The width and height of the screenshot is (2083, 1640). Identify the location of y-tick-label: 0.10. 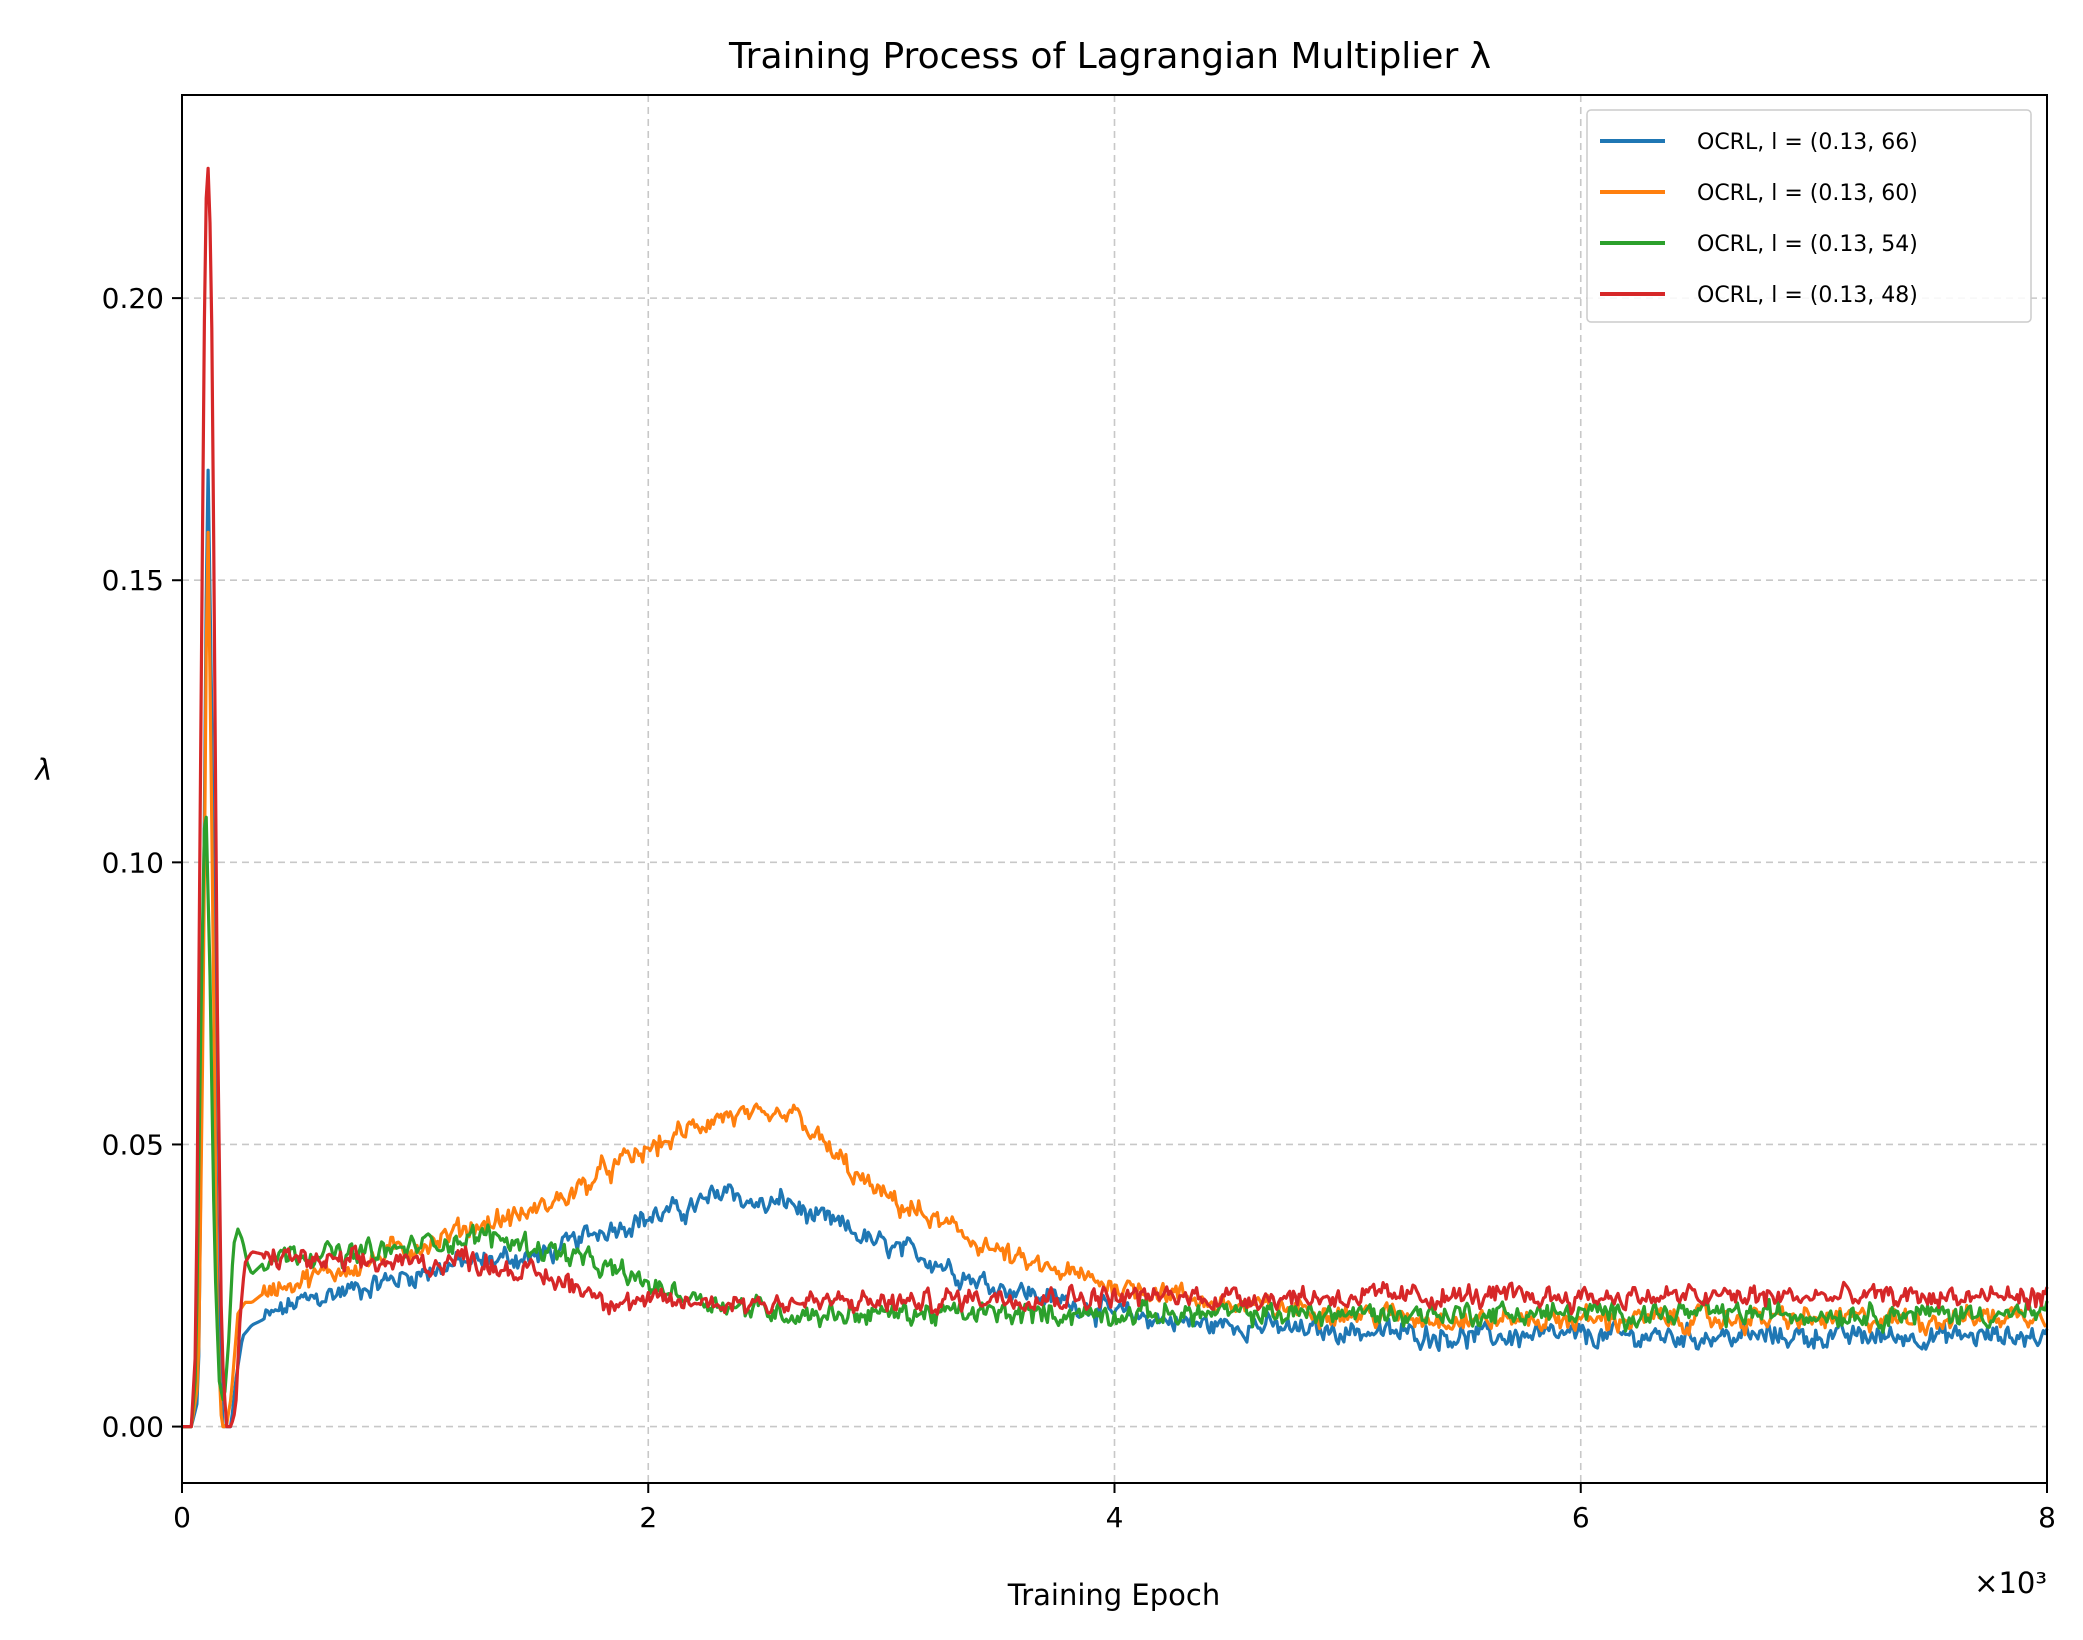
(133, 862).